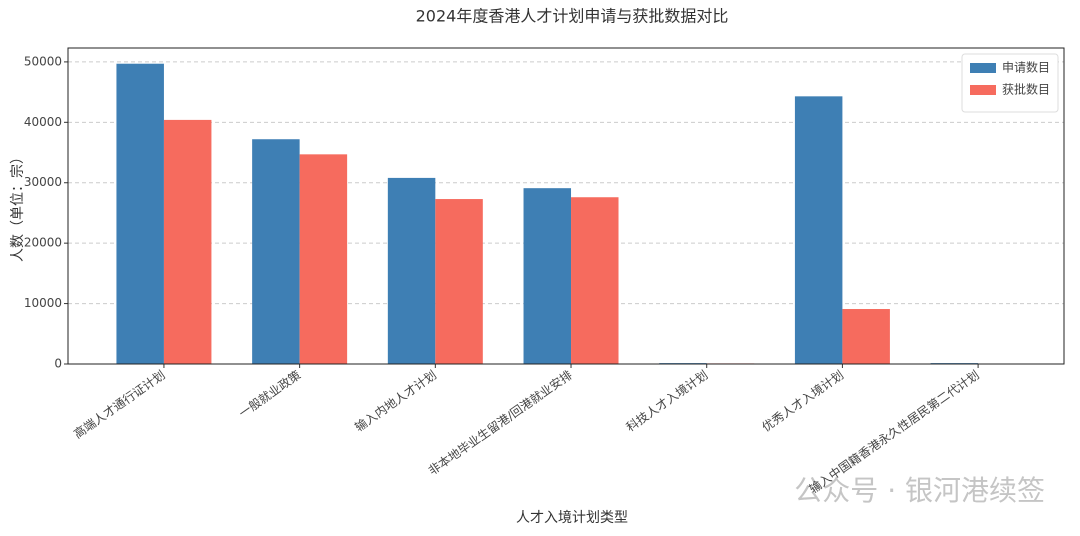 The width and height of the screenshot is (1080, 536). I want to click on y-tick-label: 30000, so click(43, 182).